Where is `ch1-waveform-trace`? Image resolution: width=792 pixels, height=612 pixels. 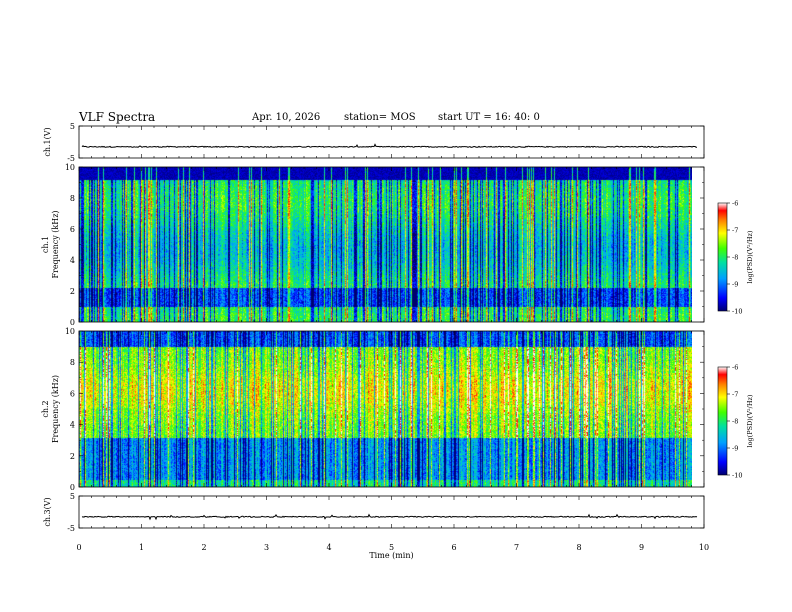
ch1-waveform-trace is located at coordinates (389, 146).